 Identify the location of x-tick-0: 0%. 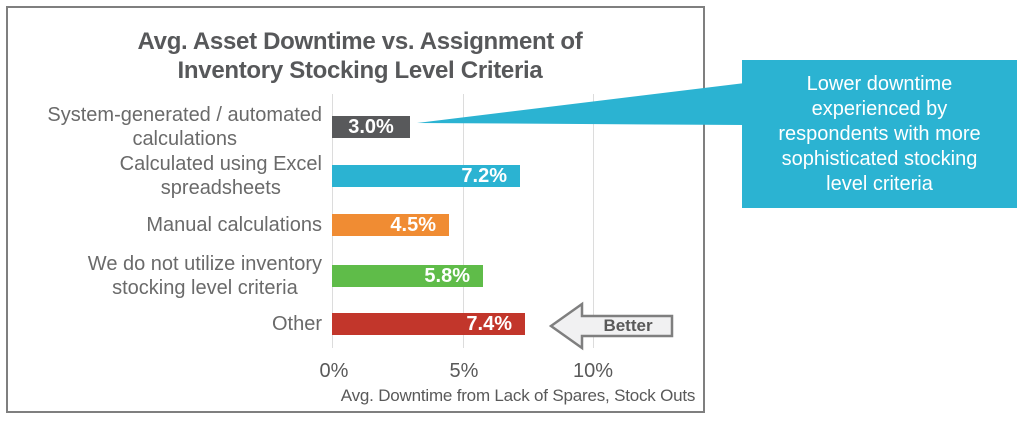
(334, 371).